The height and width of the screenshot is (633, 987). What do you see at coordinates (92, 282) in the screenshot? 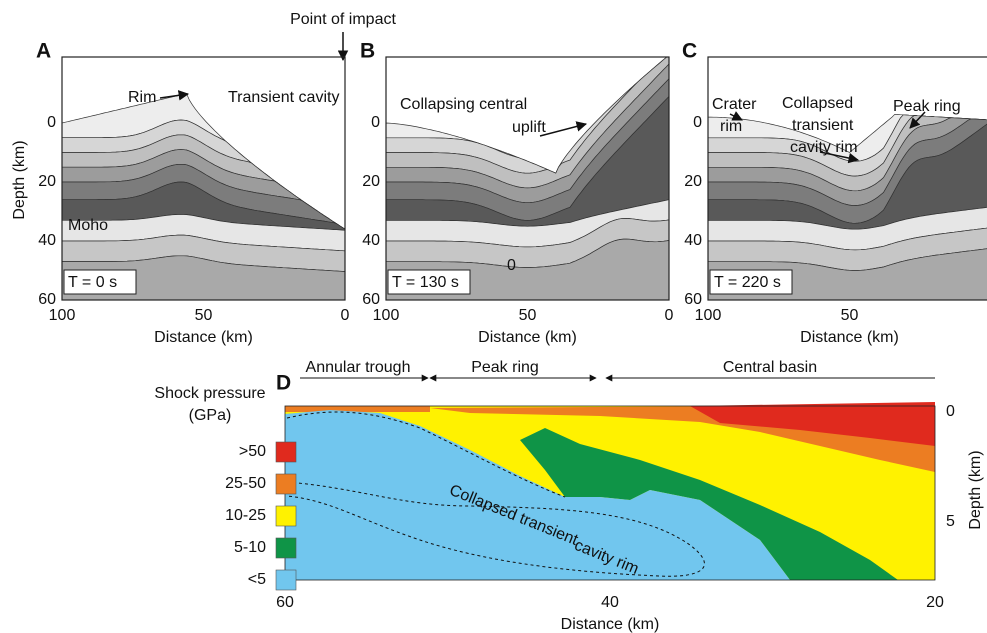
I see `time-label: T = 0 s` at bounding box center [92, 282].